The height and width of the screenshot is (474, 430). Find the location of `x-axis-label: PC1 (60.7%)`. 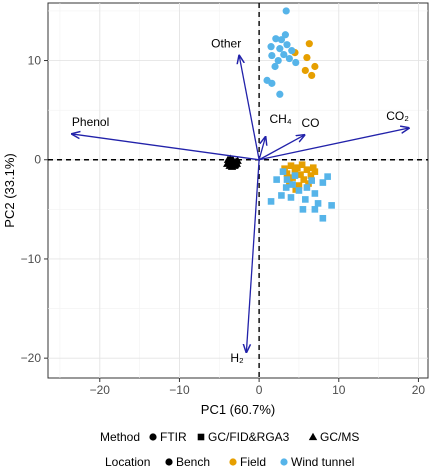

x-axis-label: PC1 (60.7%) is located at coordinates (238, 409).